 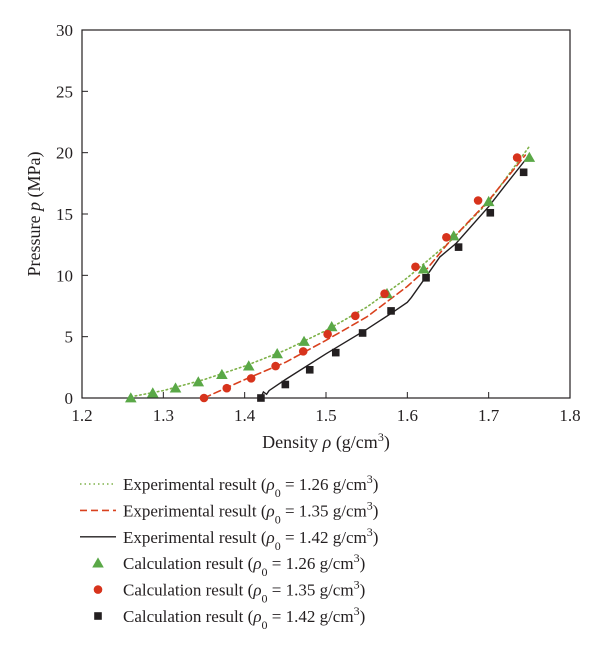 What do you see at coordinates (34, 214) in the screenshot?
I see `y-axis-label: Pressure p (MPa)` at bounding box center [34, 214].